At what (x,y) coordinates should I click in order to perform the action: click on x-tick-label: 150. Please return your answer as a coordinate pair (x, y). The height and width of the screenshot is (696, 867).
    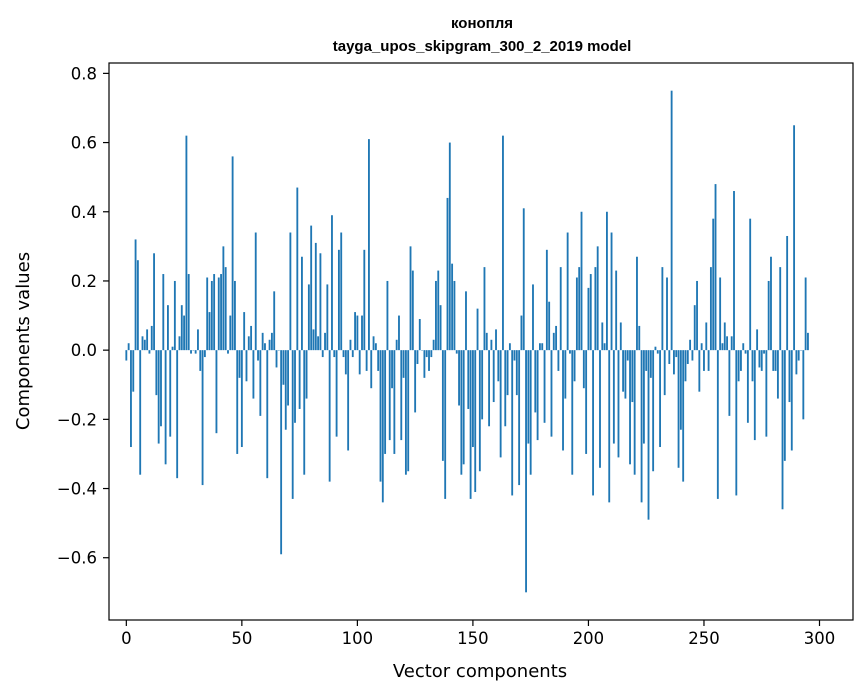
    Looking at the image, I should click on (473, 638).